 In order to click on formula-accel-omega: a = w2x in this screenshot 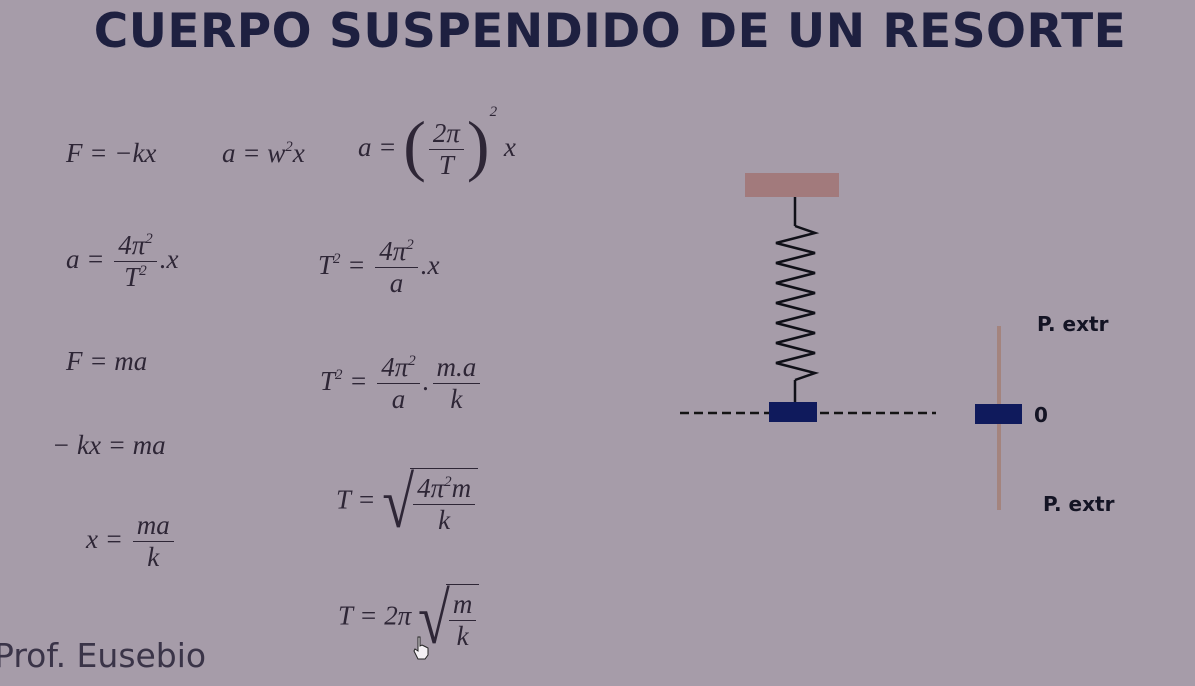, I will do `click(263, 153)`.